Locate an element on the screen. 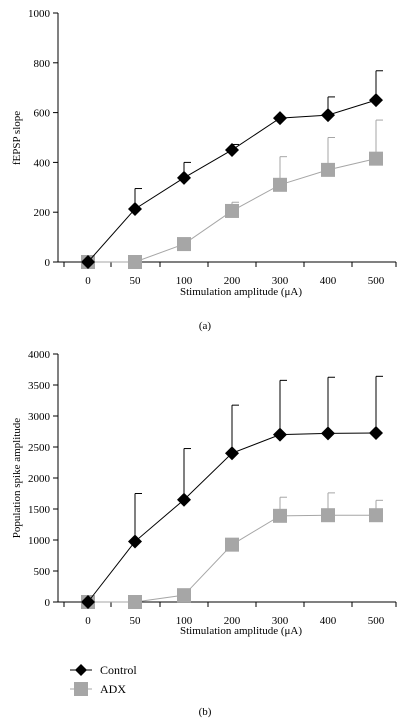  y-tick-label: 200 is located at coordinates (42, 213).